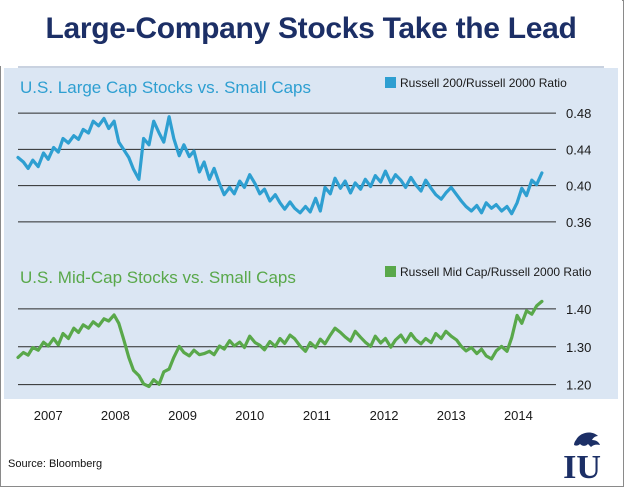 This screenshot has width=624, height=487. Describe the element at coordinates (578, 149) in the screenshot. I see `y-tick-label: 0.44` at that location.